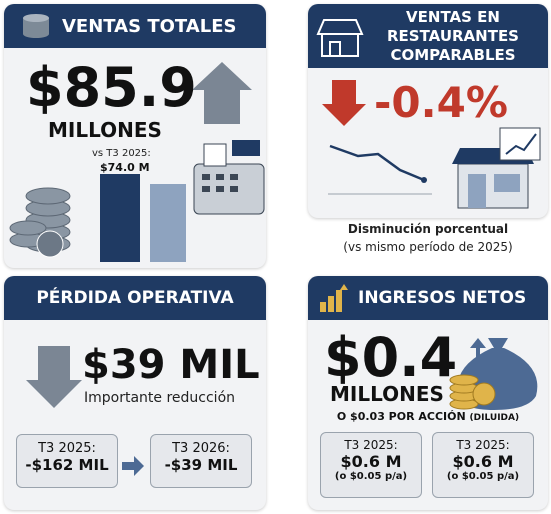 This screenshot has width=551, height=514. Describe the element at coordinates (171, 365) in the screenshot. I see `headline-value: $39 MIL` at that location.